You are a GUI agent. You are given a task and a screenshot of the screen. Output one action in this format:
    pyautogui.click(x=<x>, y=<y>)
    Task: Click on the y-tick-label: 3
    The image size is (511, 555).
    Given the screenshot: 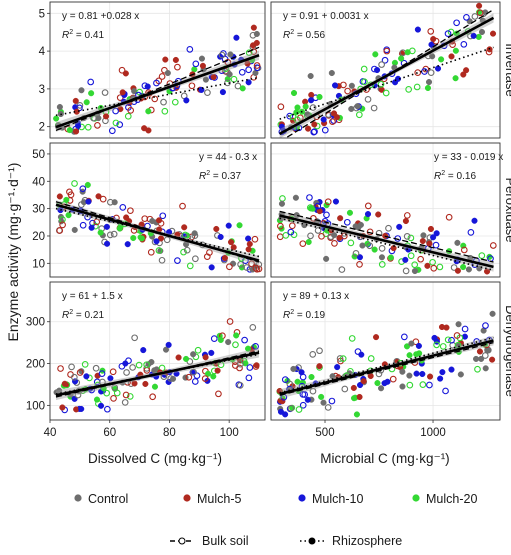 What is the action you would take?
    pyautogui.click(x=42, y=90)
    